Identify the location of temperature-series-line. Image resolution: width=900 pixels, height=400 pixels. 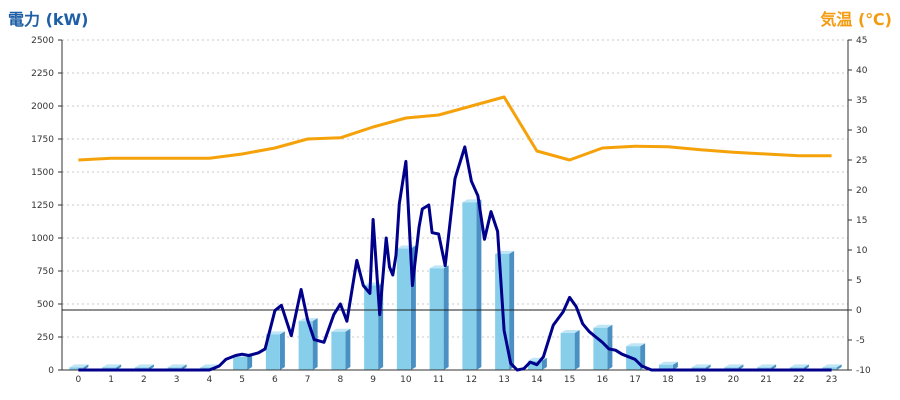
(455, 128).